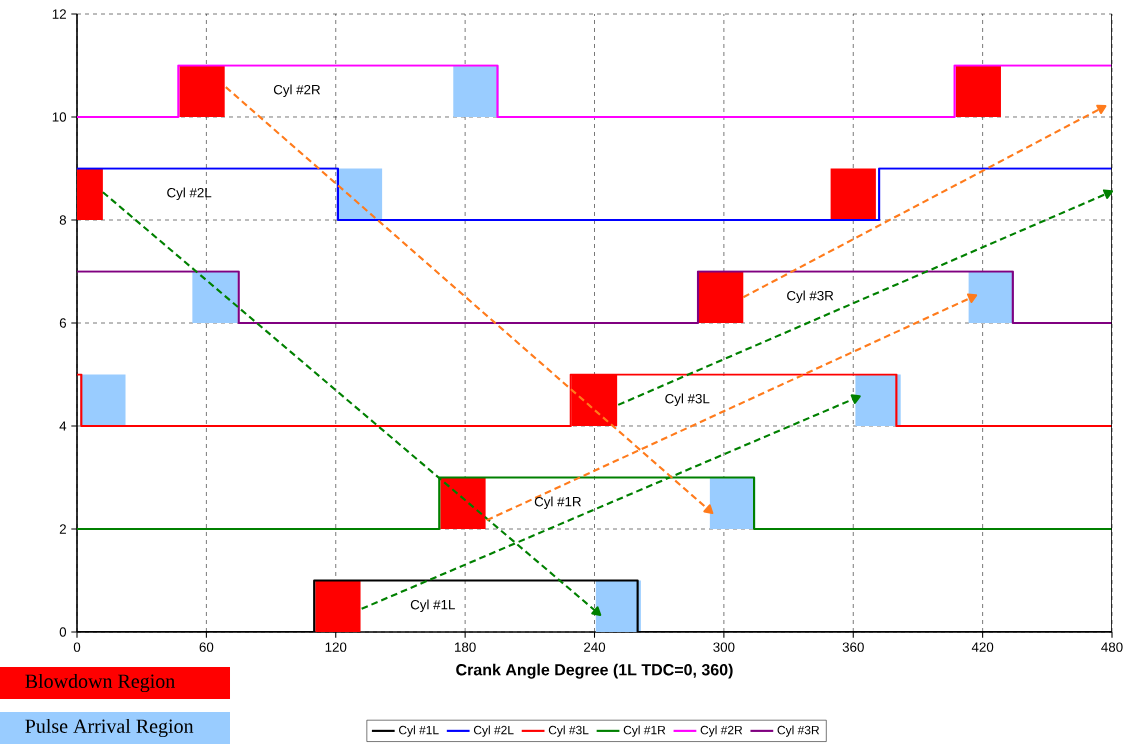  I want to click on text: Pulse Arrival Region, so click(109, 728).